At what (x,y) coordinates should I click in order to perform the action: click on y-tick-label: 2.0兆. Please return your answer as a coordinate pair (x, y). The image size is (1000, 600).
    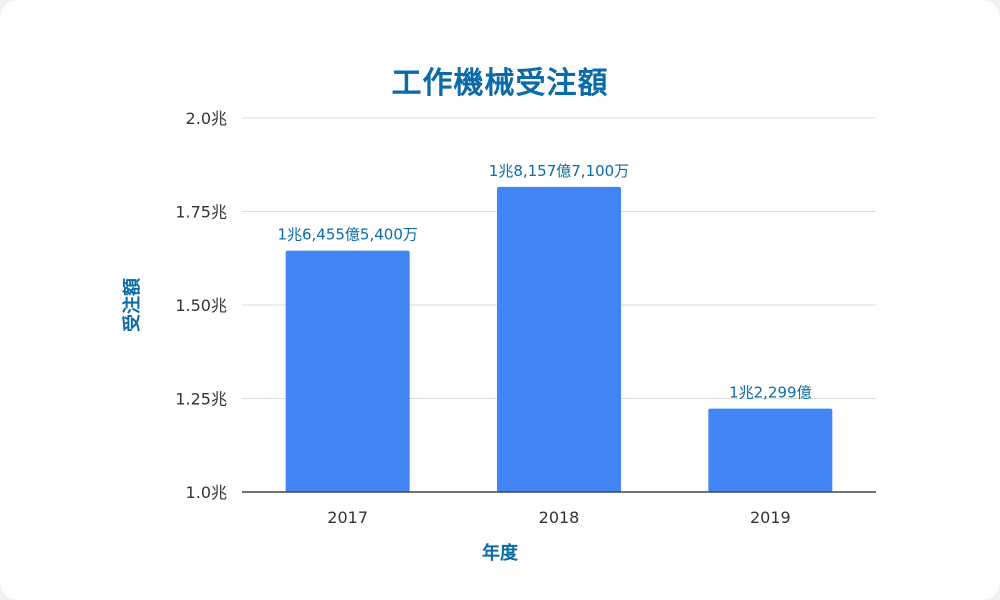
    Looking at the image, I should click on (206, 118).